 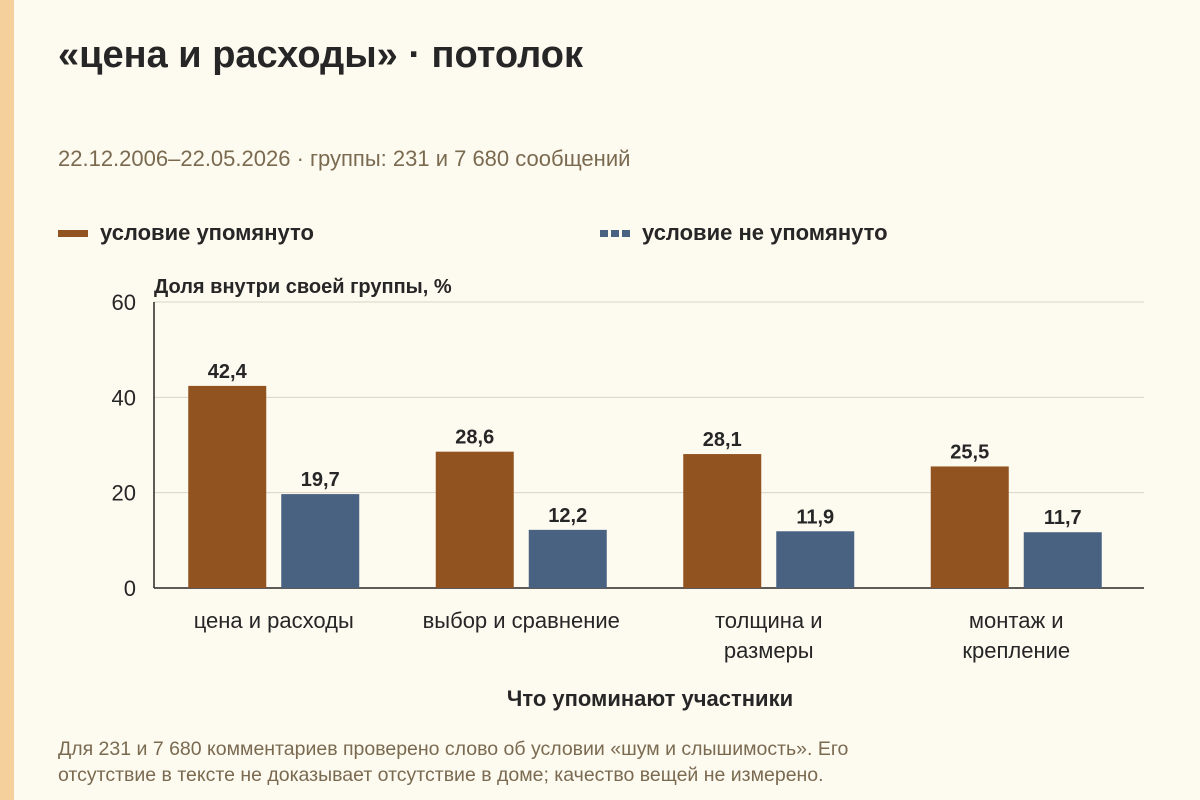 I want to click on data-label: 42,4, so click(x=228, y=372).